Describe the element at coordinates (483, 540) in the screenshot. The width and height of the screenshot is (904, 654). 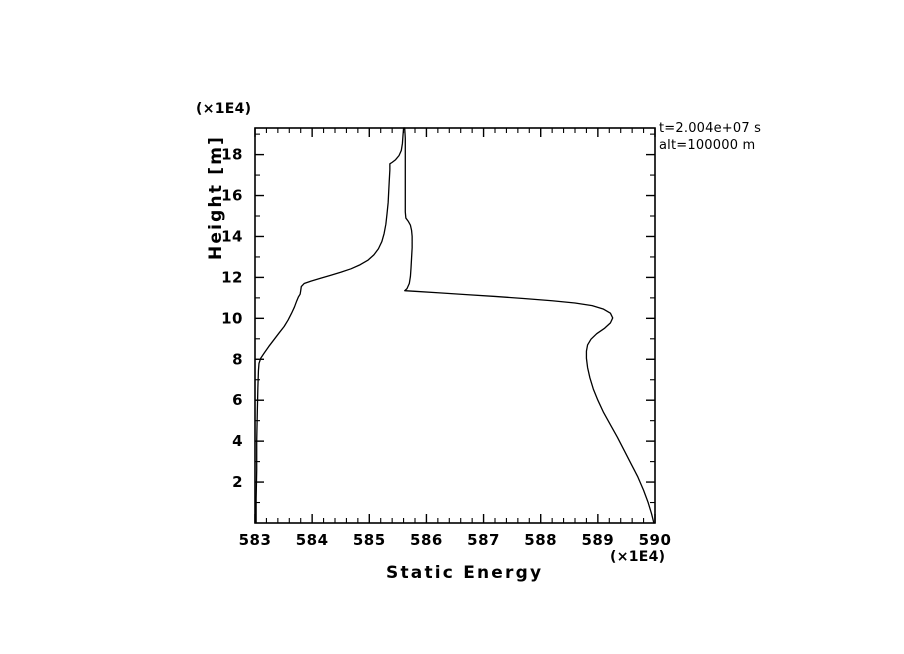
I see `x-tick-label: 587` at that location.